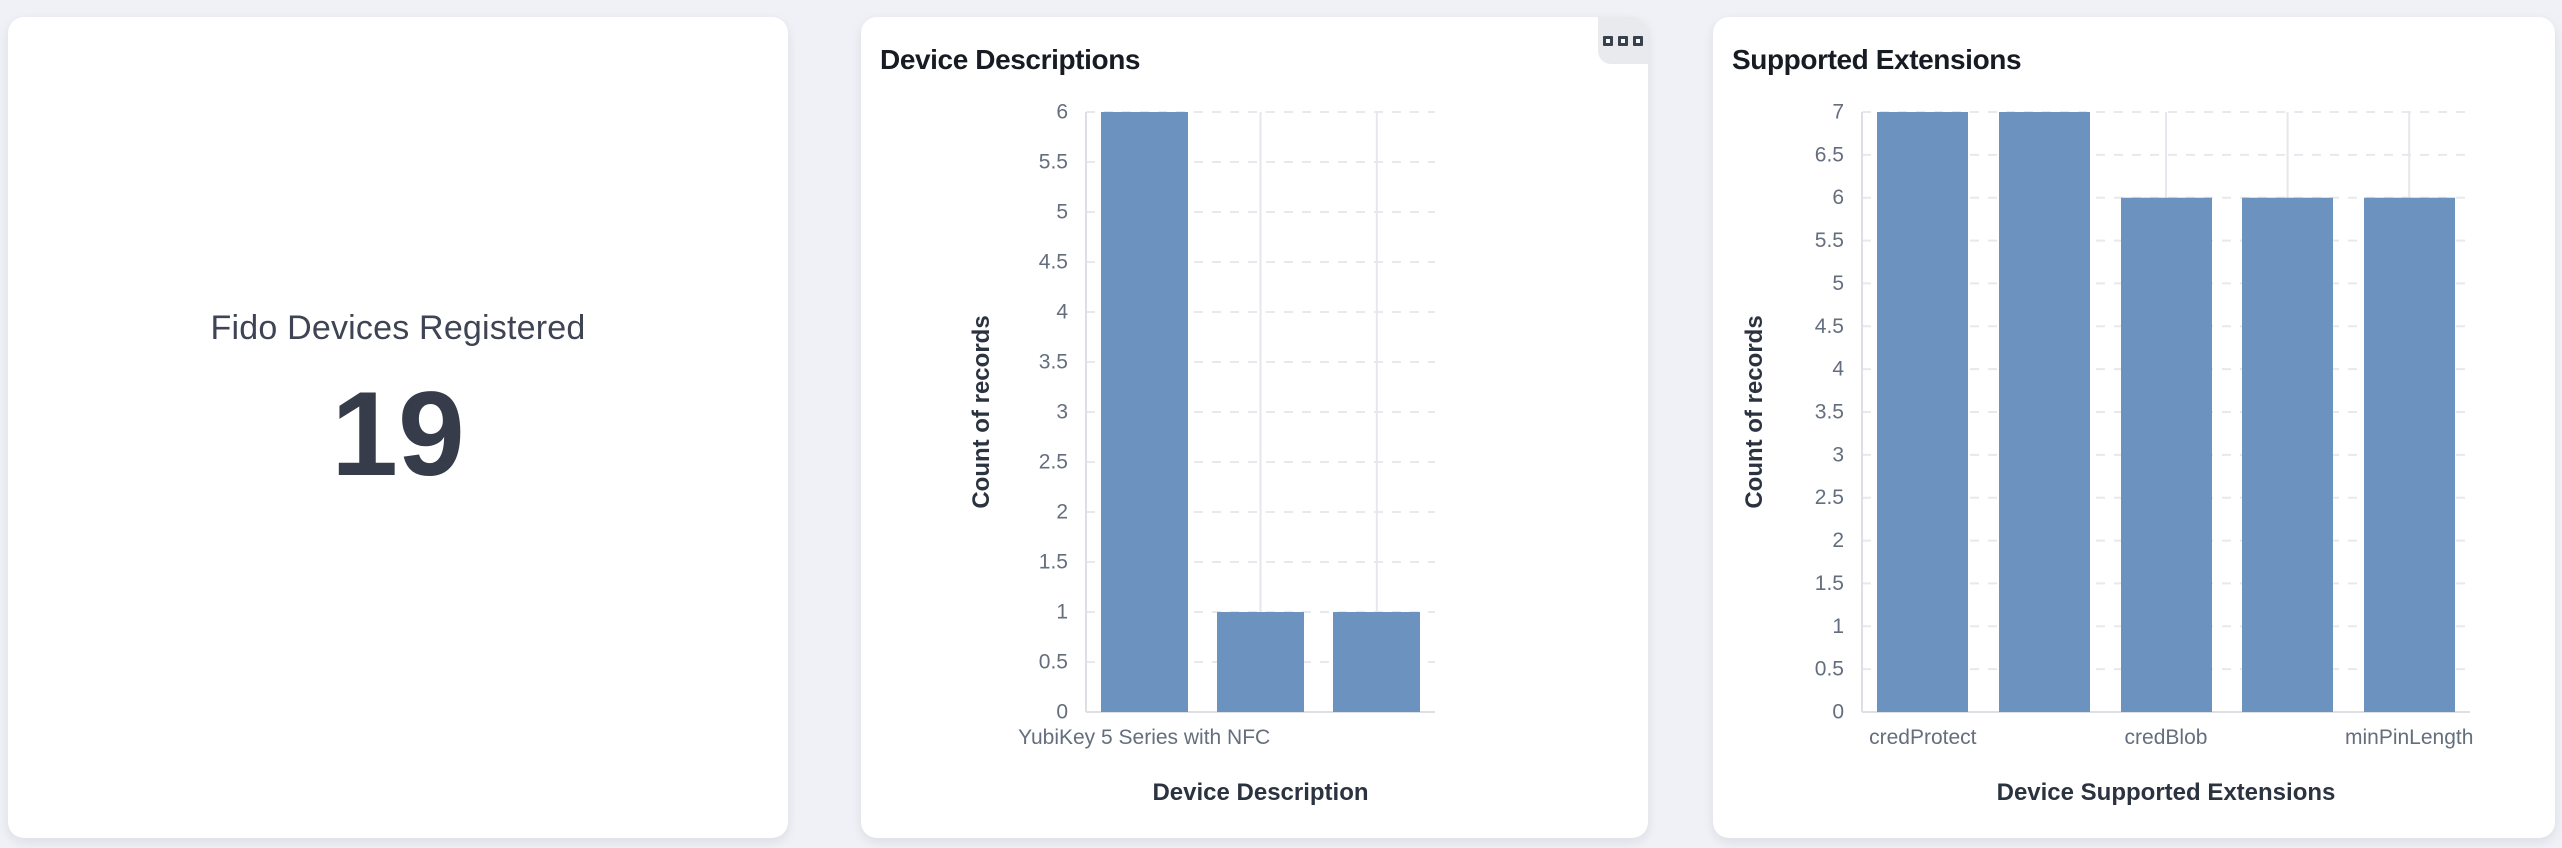 The height and width of the screenshot is (848, 2562). I want to click on stat-content: Fido Devices Registered 19, so click(398, 401).